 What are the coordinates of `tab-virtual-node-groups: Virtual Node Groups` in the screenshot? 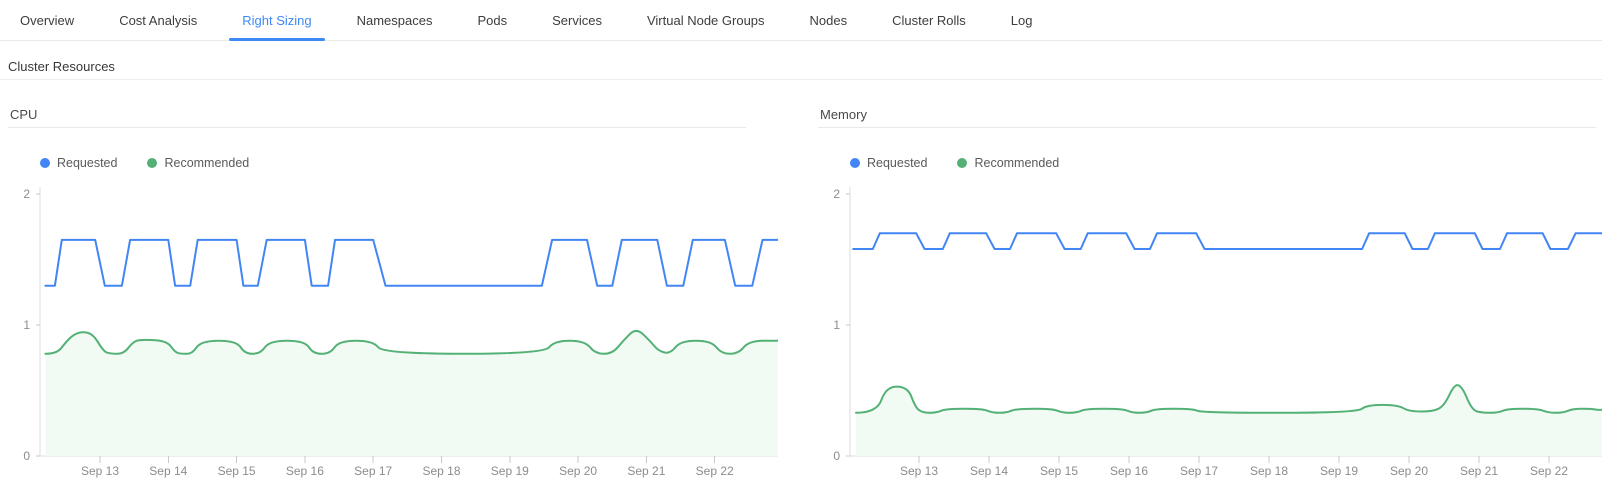 It's located at (705, 20).